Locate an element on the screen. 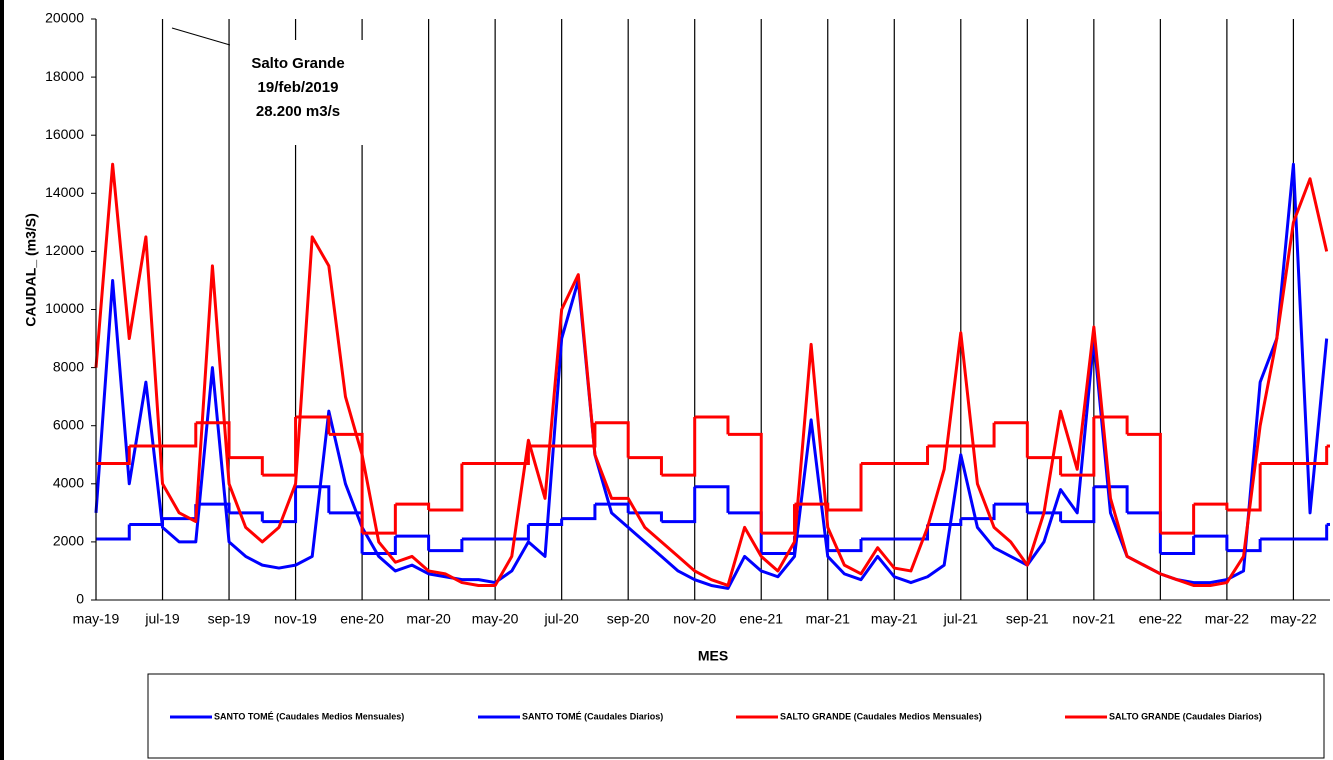 This screenshot has height=760, width=1333. x-tick-label: nov-20 is located at coordinates (694, 619).